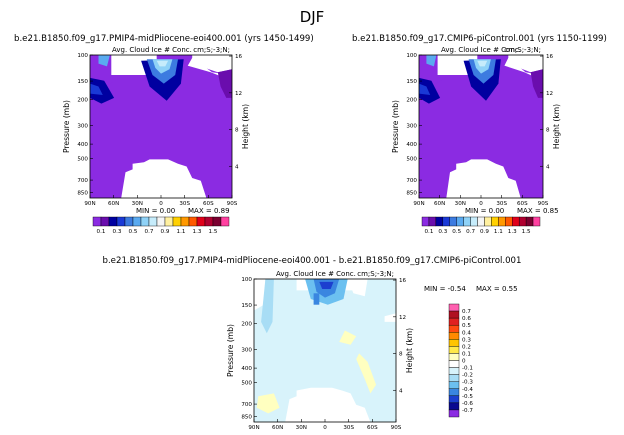 The height and width of the screenshot is (435, 624). What do you see at coordinates (312, 17) in the screenshot?
I see `season-title: DJF` at bounding box center [312, 17].